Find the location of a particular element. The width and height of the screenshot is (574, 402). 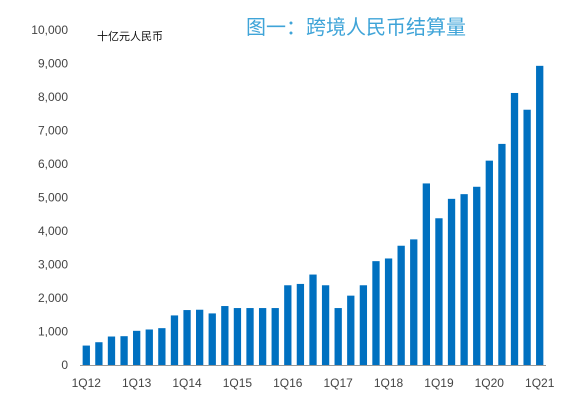

y-tick-label: 6,000 is located at coordinates (53, 164).